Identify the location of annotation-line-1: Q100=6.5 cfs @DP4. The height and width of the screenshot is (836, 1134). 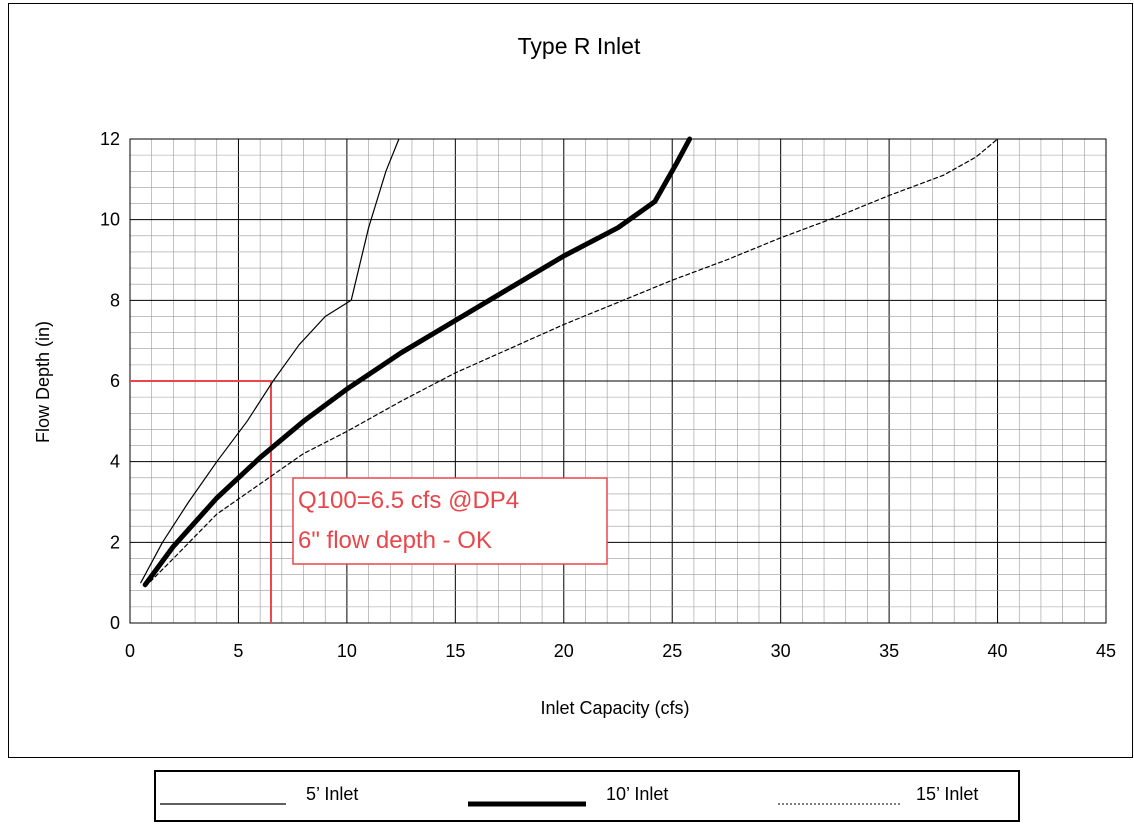
(408, 500).